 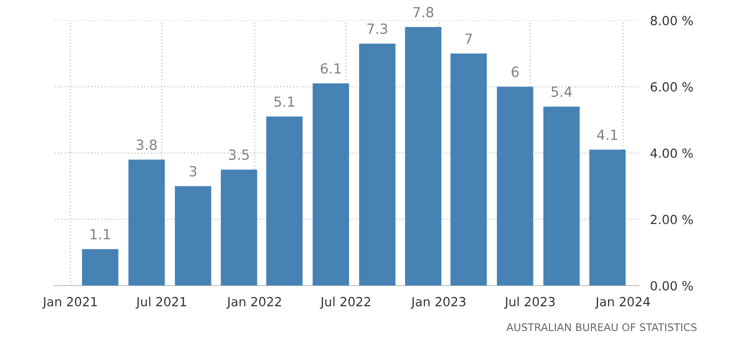 What do you see at coordinates (601, 327) in the screenshot?
I see `text: AUSTRALIAN BUREAU OF STATISTICS` at bounding box center [601, 327].